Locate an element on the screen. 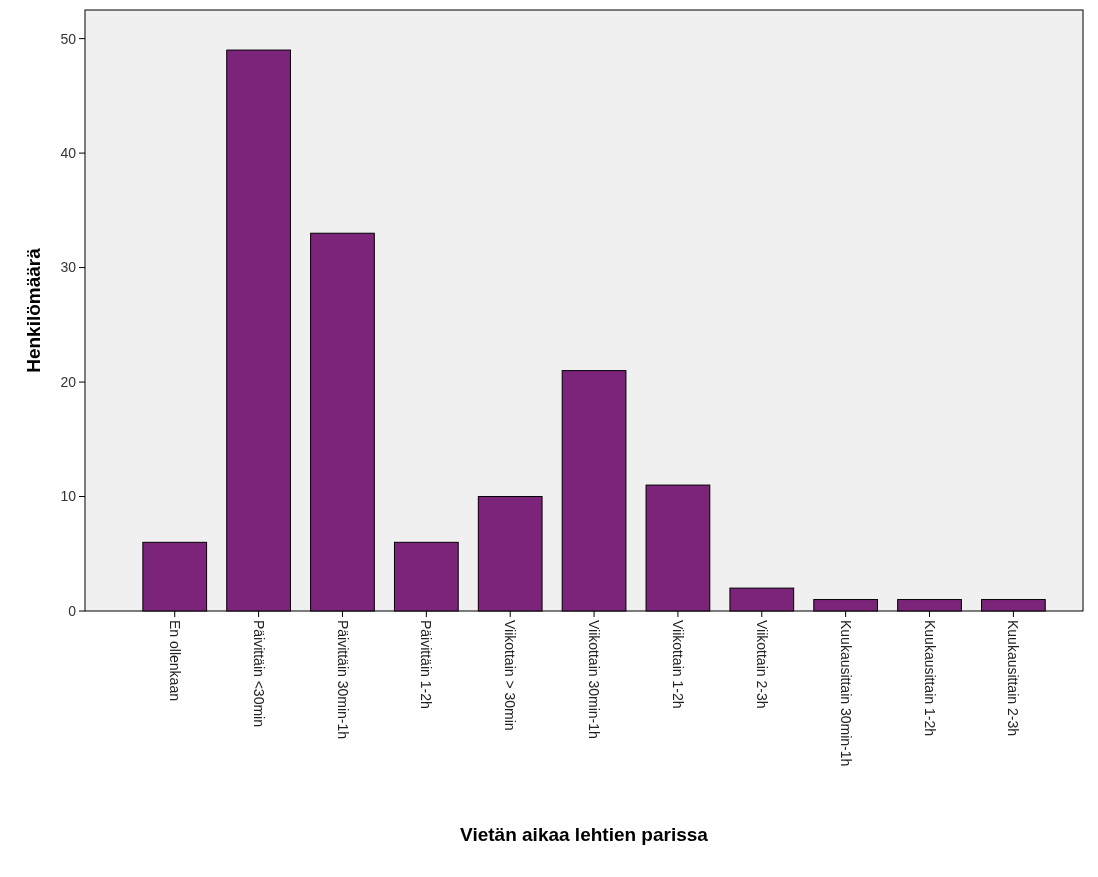 This screenshot has width=1098, height=877. x-tick-label: Viikottain 1-2h is located at coordinates (678, 664).